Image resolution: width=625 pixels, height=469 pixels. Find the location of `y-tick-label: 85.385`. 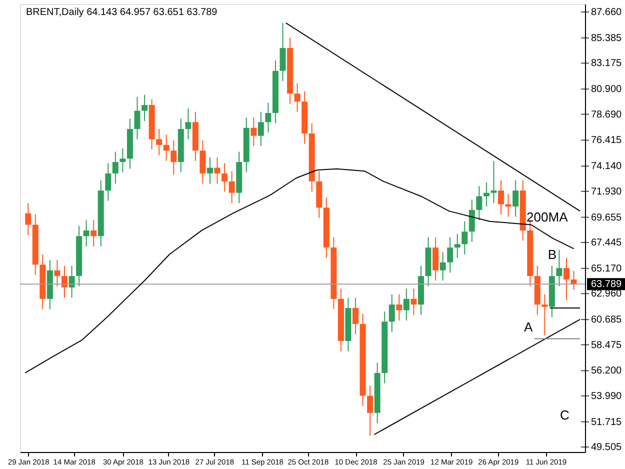

y-tick-label: 85.385 is located at coordinates (606, 38).